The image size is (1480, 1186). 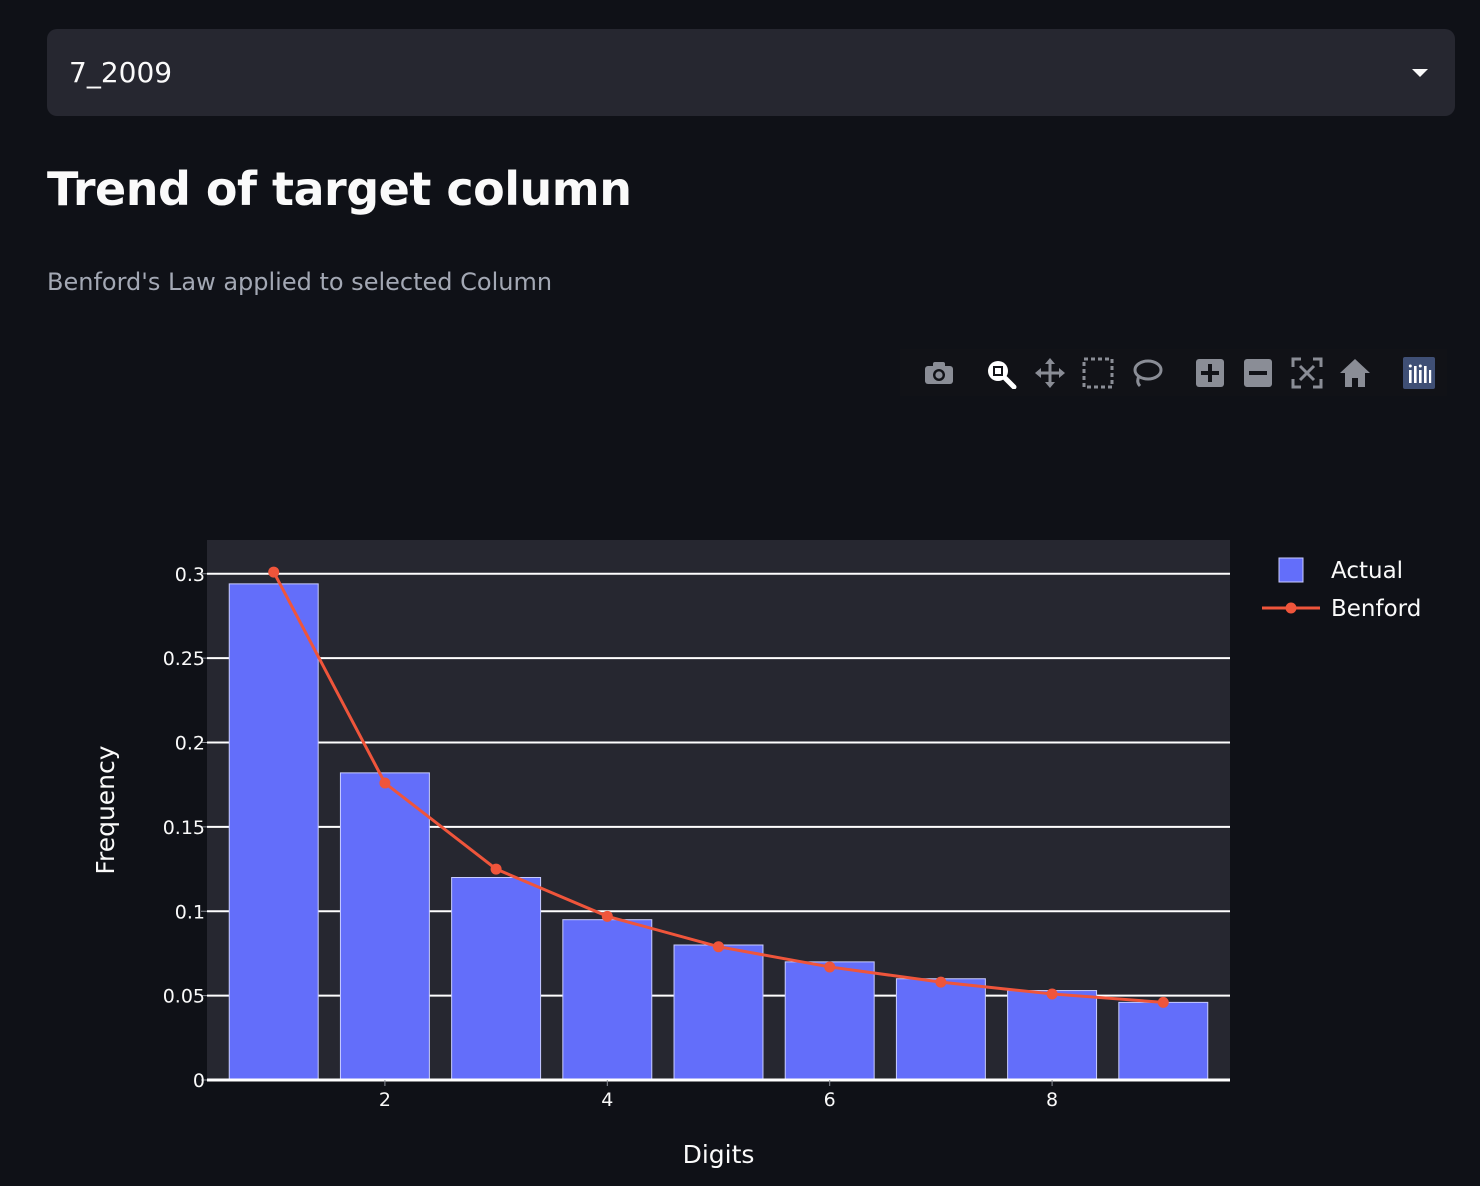 I want to click on y-axis-title: Frequency, so click(x=105, y=809).